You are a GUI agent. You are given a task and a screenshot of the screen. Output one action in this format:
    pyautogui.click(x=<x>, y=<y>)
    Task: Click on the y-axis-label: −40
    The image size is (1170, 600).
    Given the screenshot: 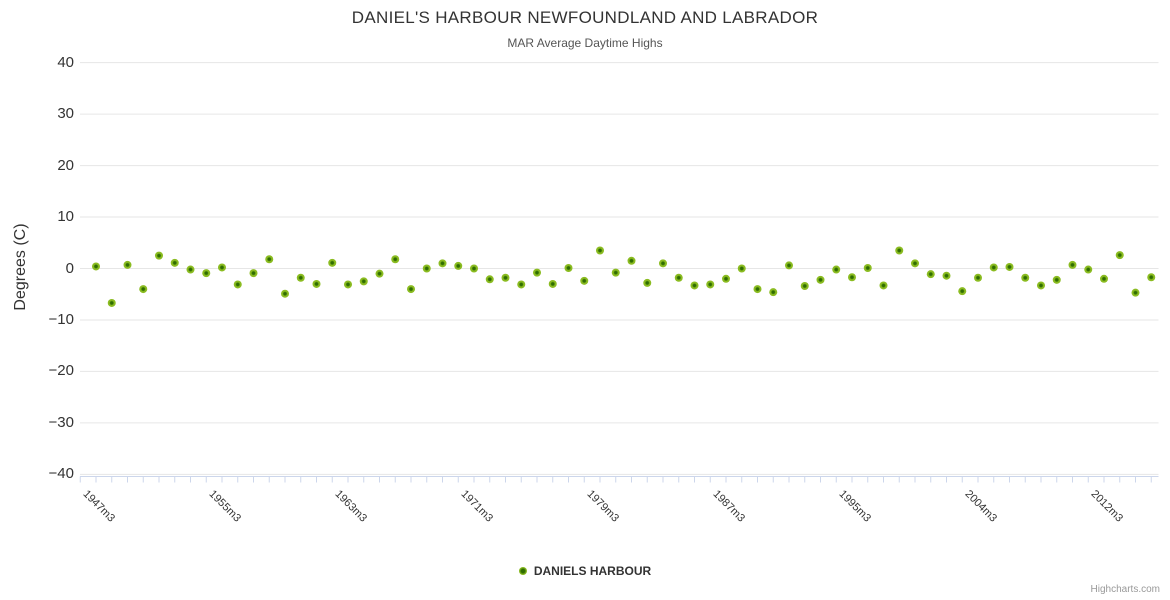 What is the action you would take?
    pyautogui.click(x=61, y=474)
    